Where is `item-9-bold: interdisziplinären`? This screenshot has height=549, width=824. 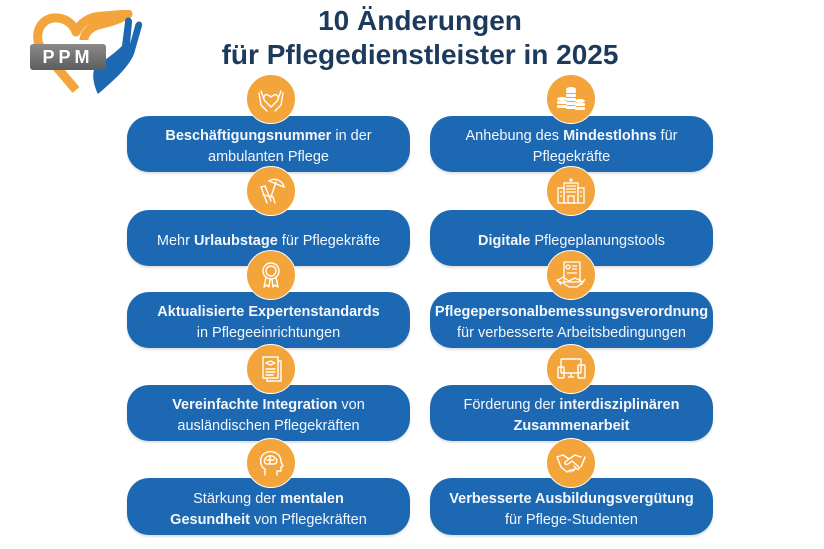 item-9-bold: interdisziplinären is located at coordinates (619, 405).